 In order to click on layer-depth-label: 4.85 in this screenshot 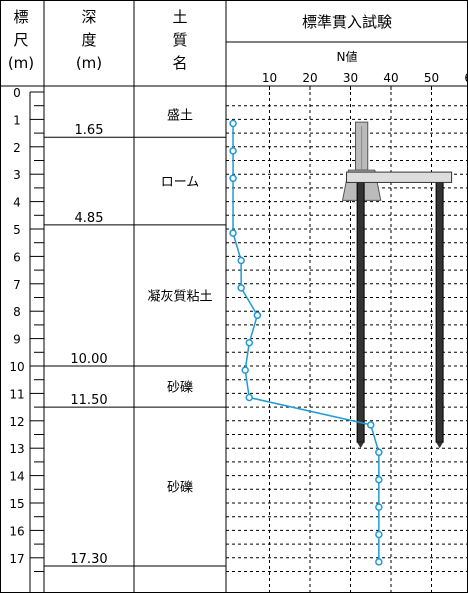, I will do `click(89, 218)`.